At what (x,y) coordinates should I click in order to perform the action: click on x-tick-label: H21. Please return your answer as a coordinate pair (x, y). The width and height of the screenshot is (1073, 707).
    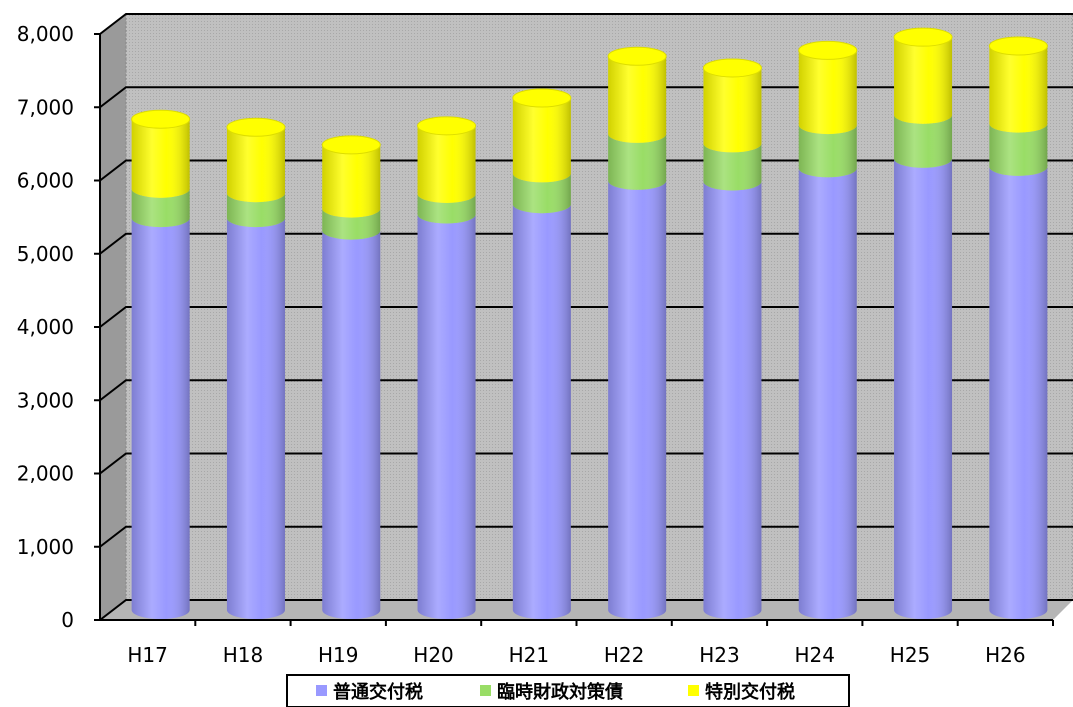
    Looking at the image, I should click on (529, 655).